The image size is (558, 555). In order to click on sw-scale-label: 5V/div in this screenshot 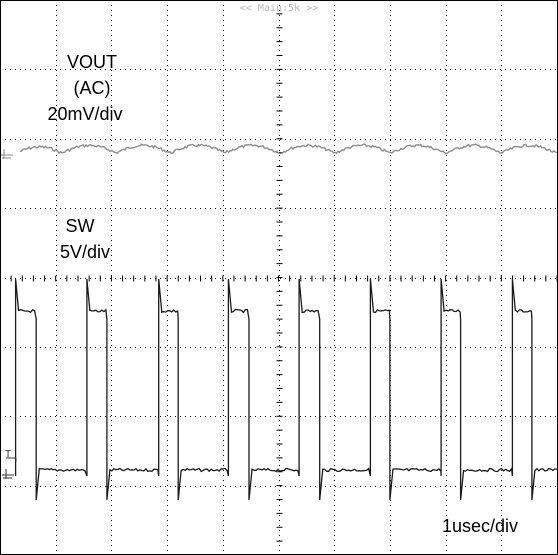, I will do `click(85, 252)`.